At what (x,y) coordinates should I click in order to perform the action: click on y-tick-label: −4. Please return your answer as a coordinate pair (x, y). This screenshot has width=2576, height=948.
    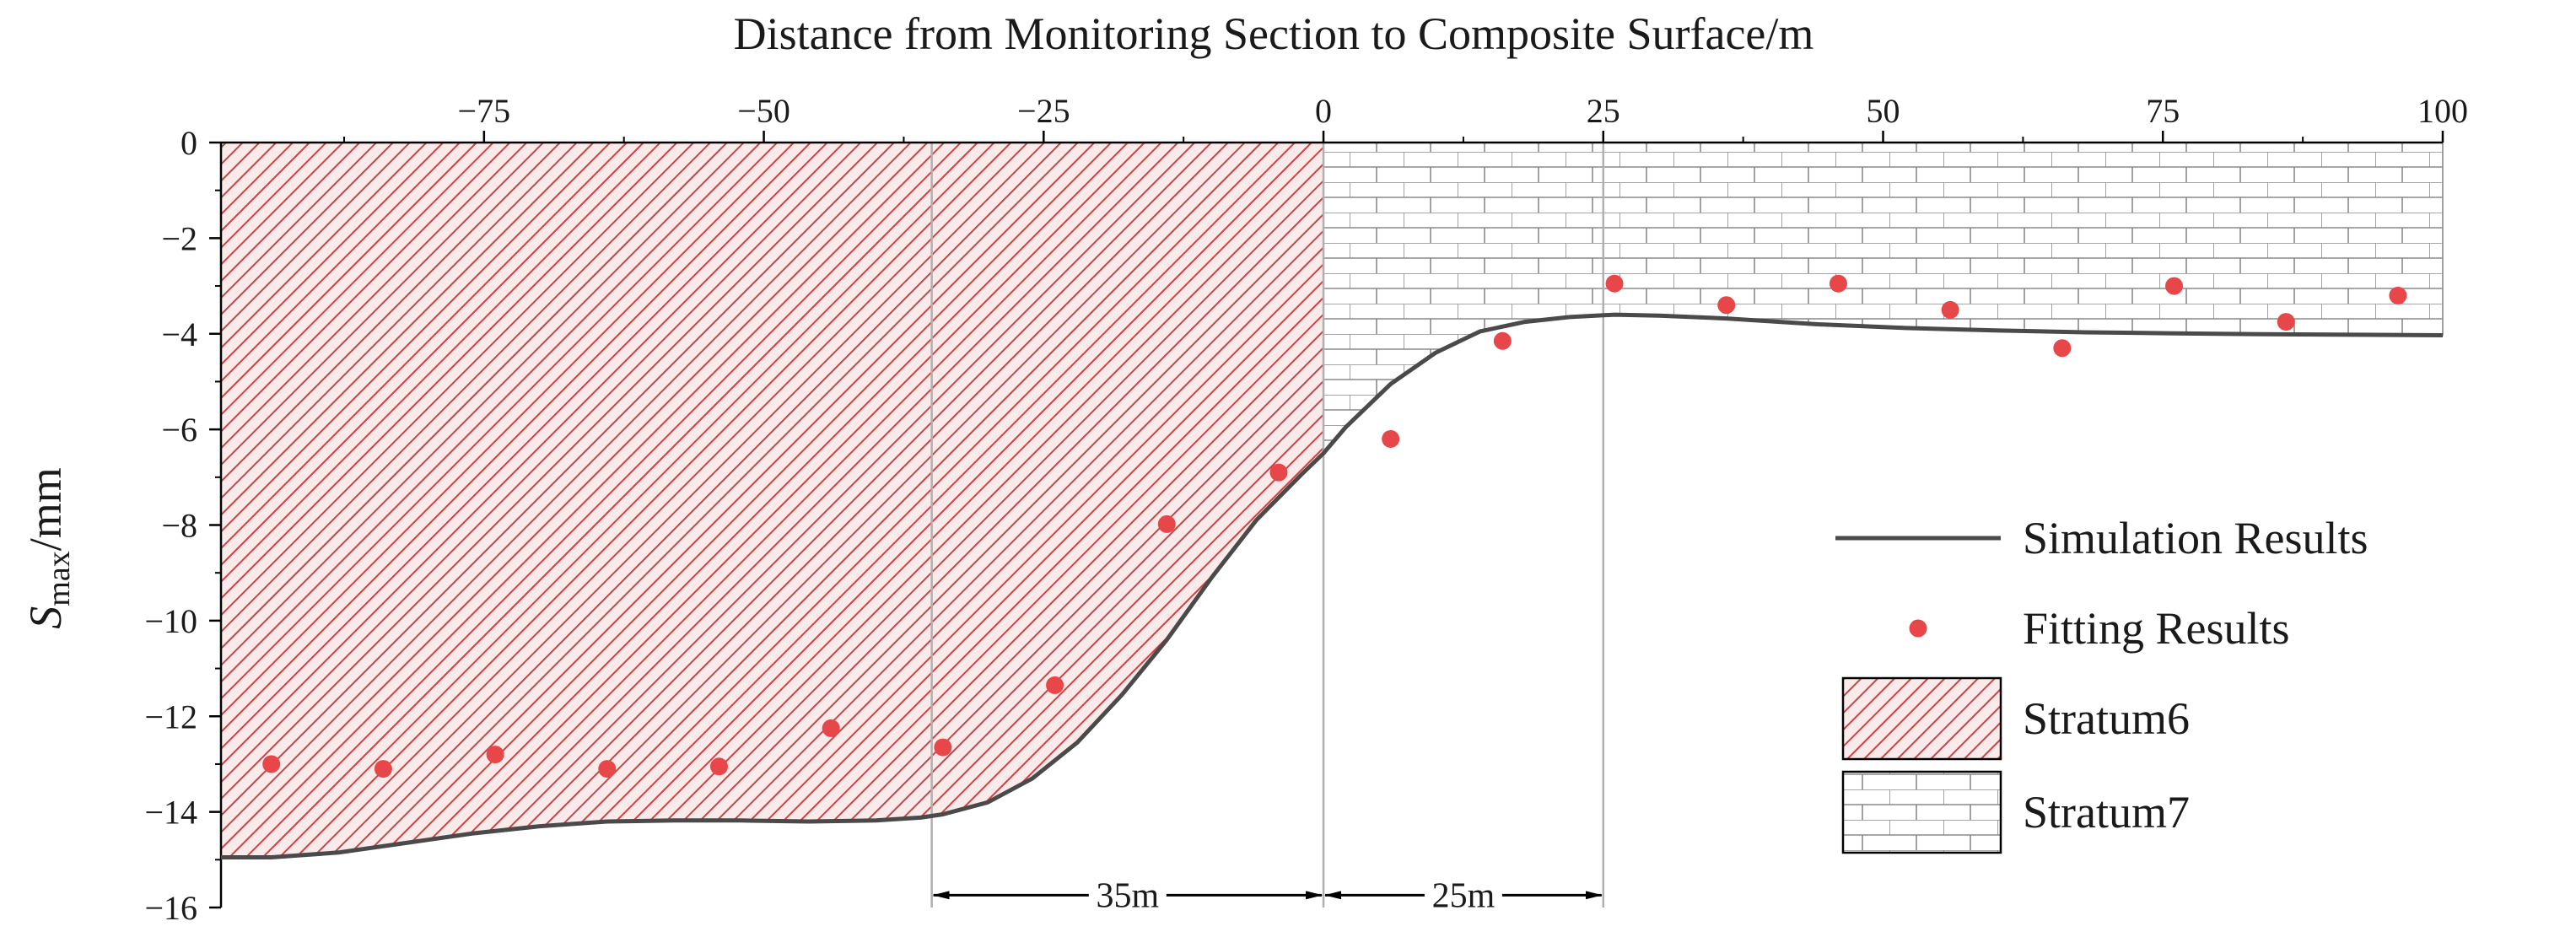
    Looking at the image, I should click on (179, 334).